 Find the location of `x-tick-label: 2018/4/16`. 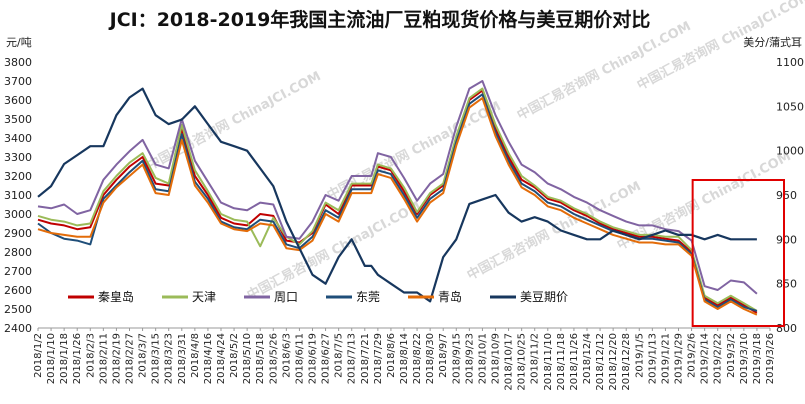

x-tick-label: 2018/4/16 is located at coordinates (208, 358).